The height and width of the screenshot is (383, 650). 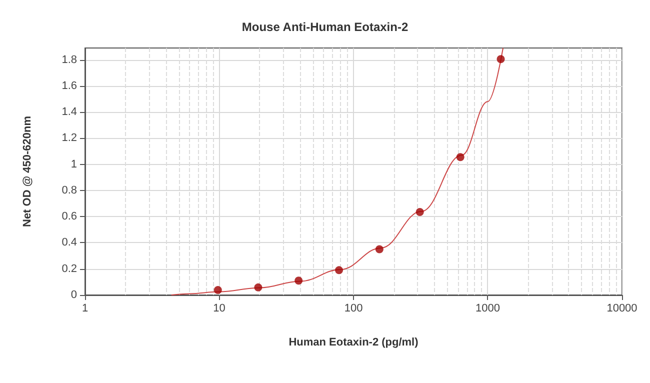 I want to click on y-tick-label: 1.4, so click(x=69, y=112).